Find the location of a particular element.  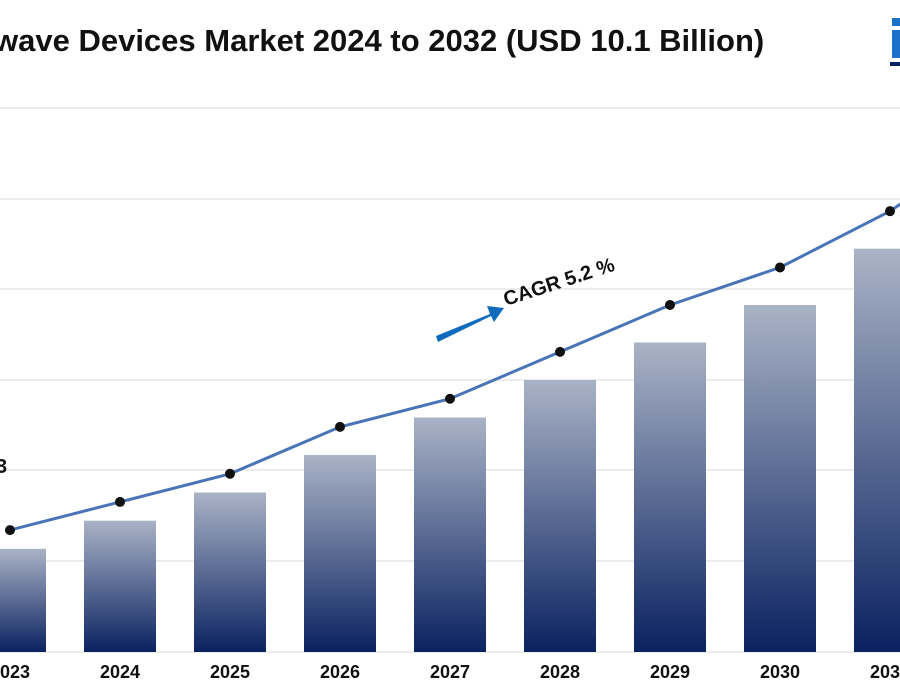

x-tick-label: 2027 is located at coordinates (450, 672).